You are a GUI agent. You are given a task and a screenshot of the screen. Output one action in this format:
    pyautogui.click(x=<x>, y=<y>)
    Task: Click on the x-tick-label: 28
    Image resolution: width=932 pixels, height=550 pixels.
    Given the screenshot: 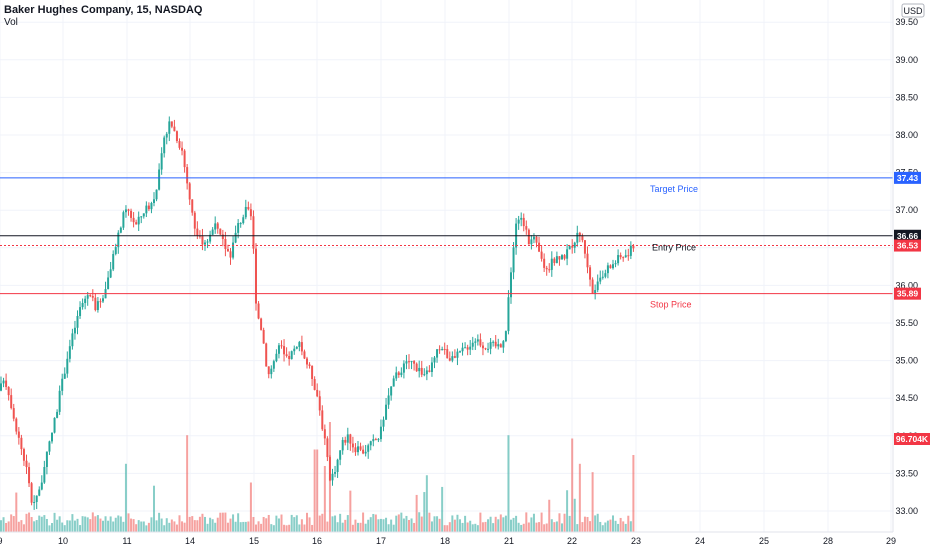 What is the action you would take?
    pyautogui.click(x=828, y=541)
    